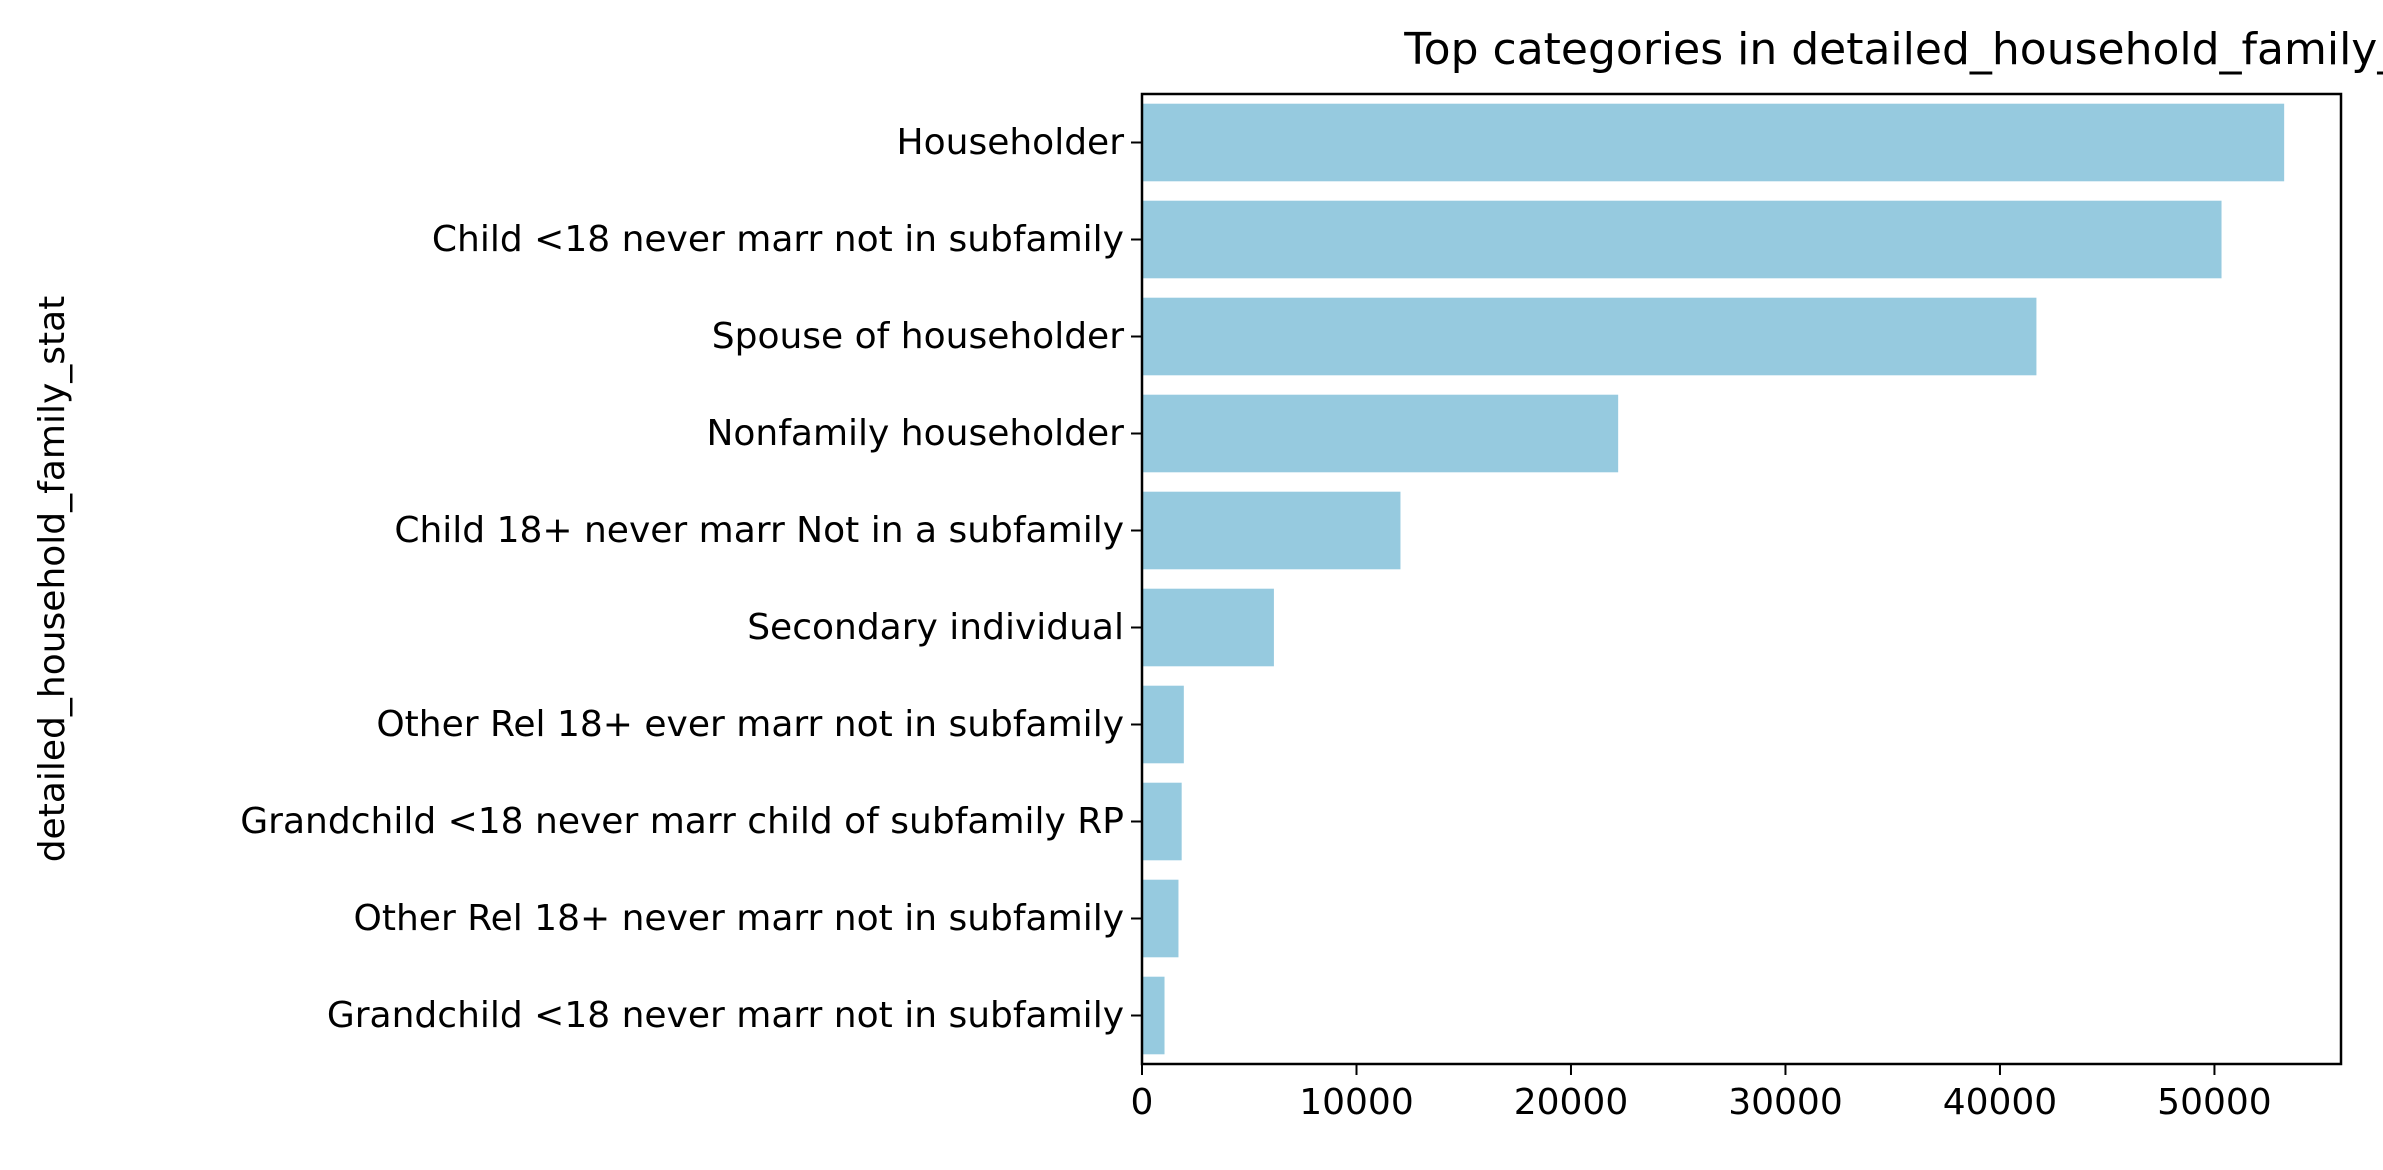  I want to click on y-tick-label: Secondary individual, so click(935, 627).